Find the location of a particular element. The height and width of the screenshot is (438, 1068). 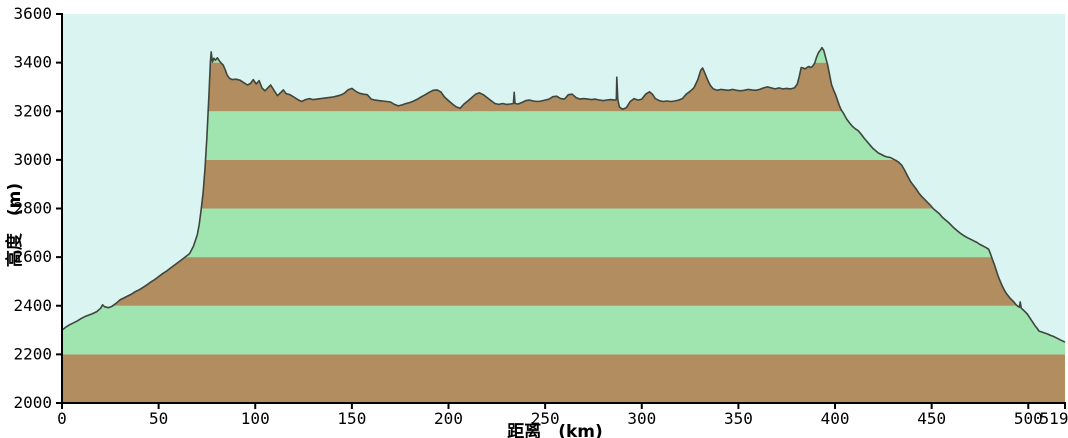

x-tick-label: 200 is located at coordinates (448, 418).